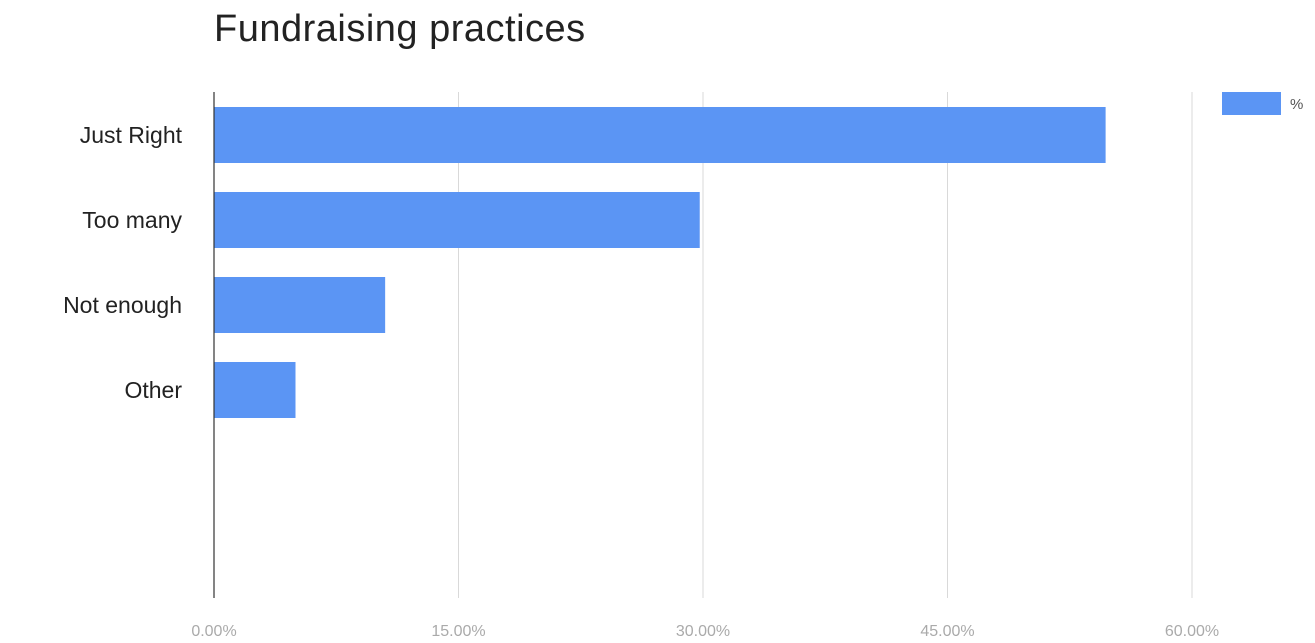  What do you see at coordinates (947, 631) in the screenshot?
I see `x-tick-label: 45.00%` at bounding box center [947, 631].